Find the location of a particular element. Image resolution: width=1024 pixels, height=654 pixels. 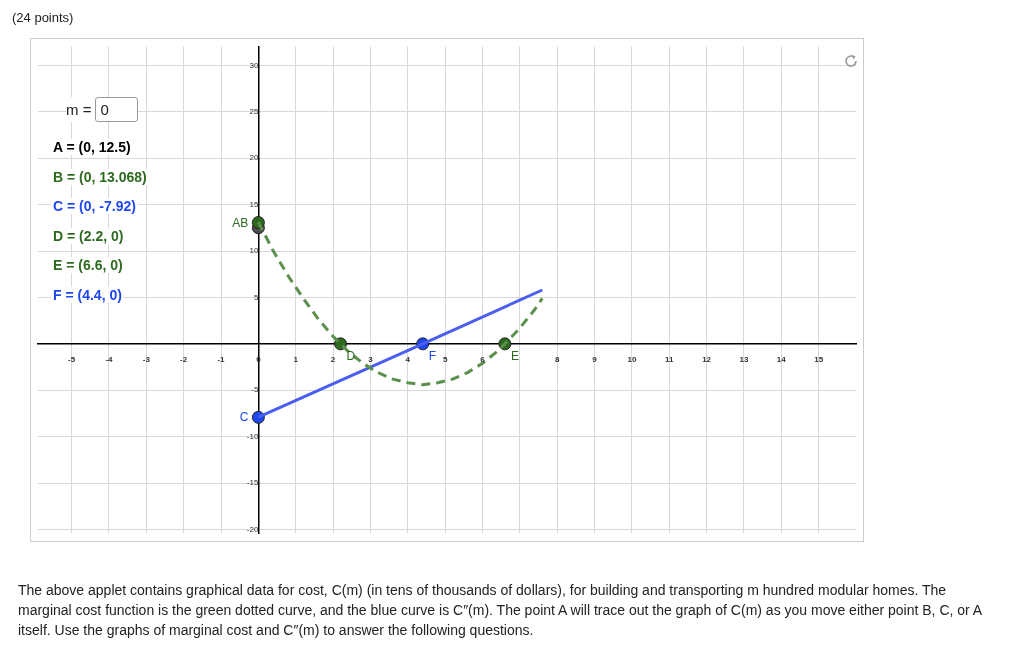

x-tick-label: 12 is located at coordinates (707, 360).